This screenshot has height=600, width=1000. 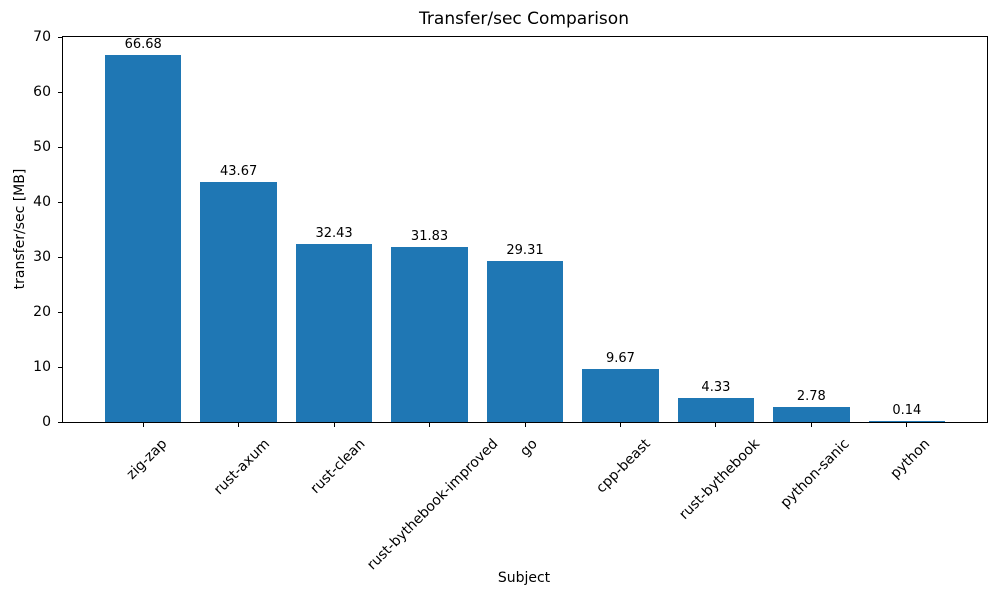 What do you see at coordinates (815, 474) in the screenshot?
I see `x-tick-label: python-sanic` at bounding box center [815, 474].